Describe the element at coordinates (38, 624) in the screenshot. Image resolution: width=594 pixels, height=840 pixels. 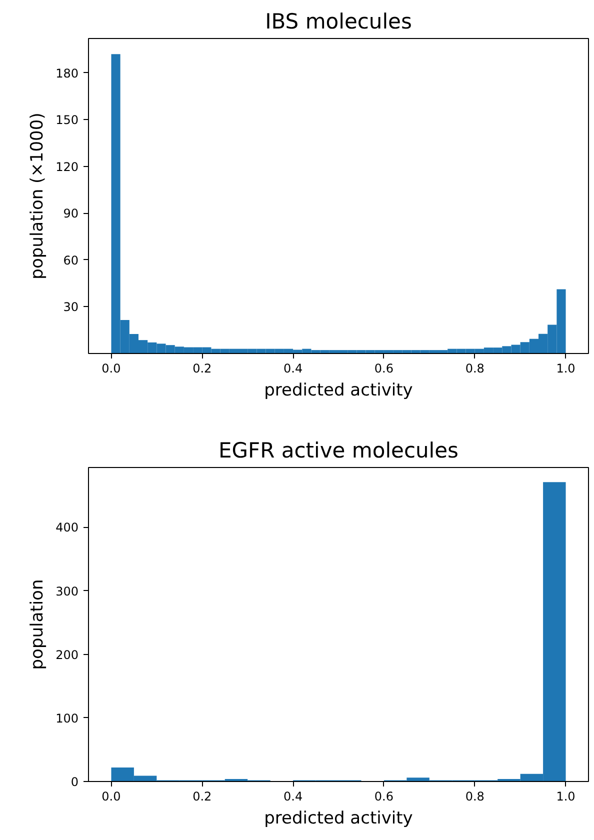
I see `y-axis-title: population` at that location.